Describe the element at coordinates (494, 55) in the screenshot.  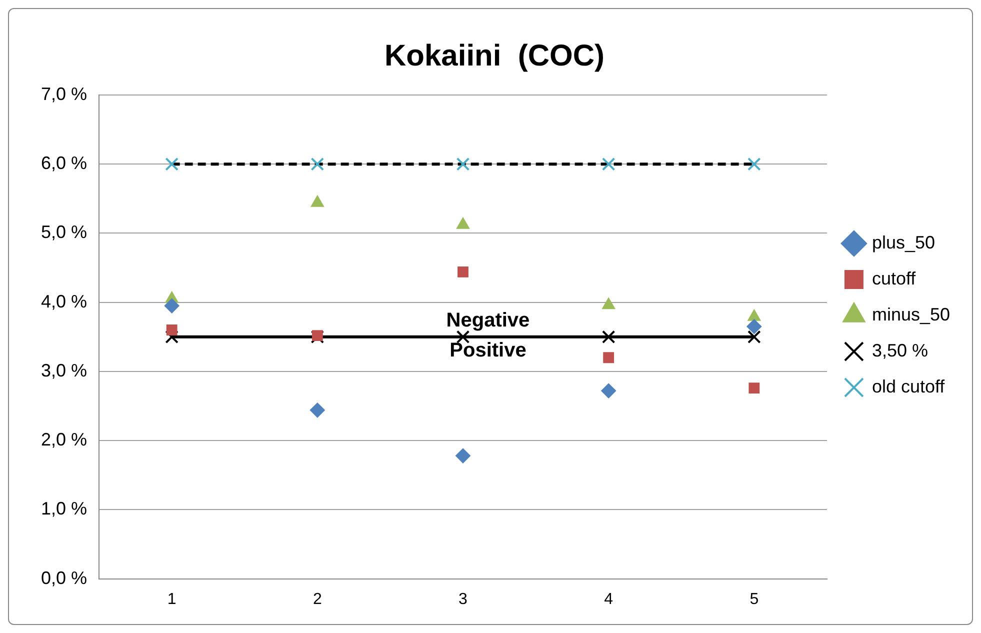
I see `chart-title: Kokaiini (COC)` at that location.